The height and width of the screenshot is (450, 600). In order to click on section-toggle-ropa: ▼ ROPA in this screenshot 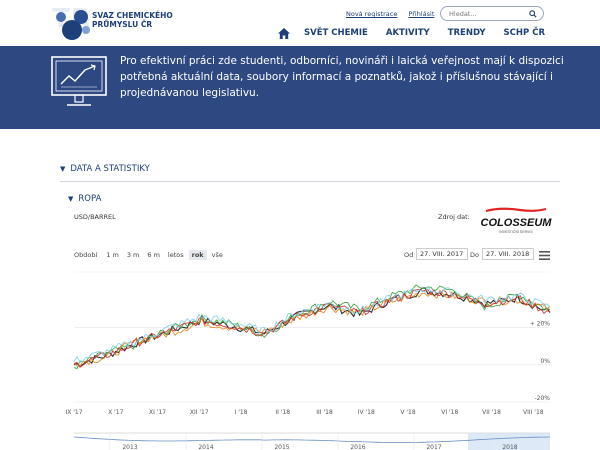, I will do `click(84, 199)`.